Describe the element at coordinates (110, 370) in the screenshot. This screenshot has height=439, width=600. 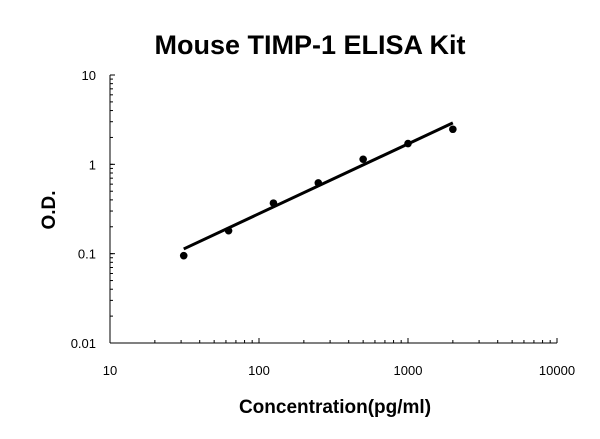
I see `x-tick-label: 10` at that location.